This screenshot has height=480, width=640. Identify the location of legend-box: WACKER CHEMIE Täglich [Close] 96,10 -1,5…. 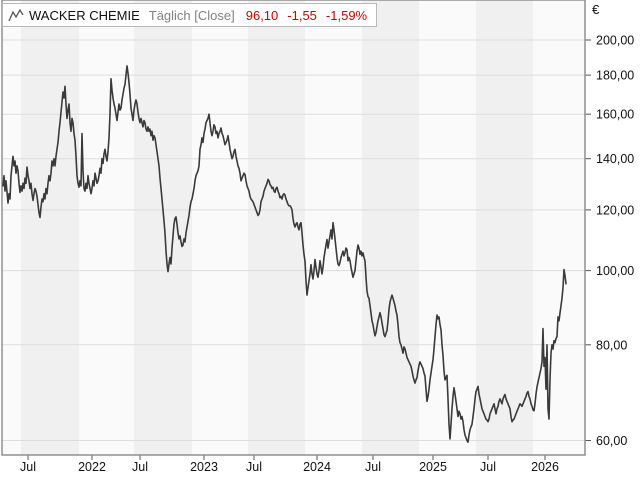
(190, 15).